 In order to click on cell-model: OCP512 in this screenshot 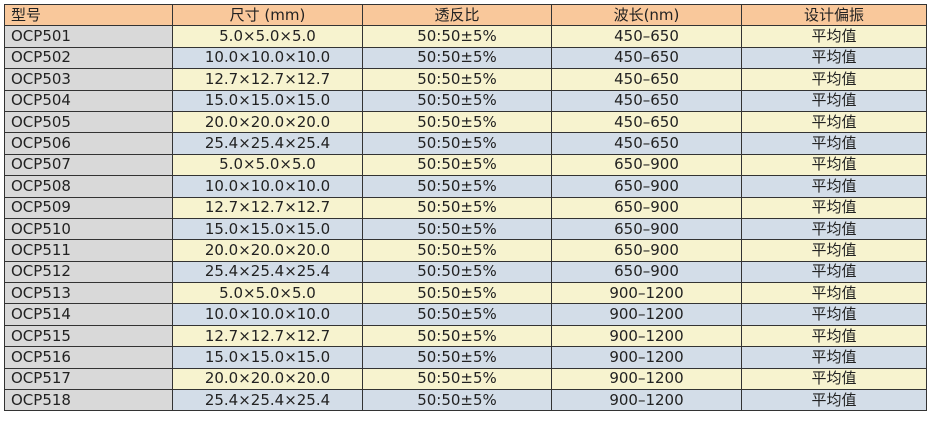, I will do `click(88, 272)`.